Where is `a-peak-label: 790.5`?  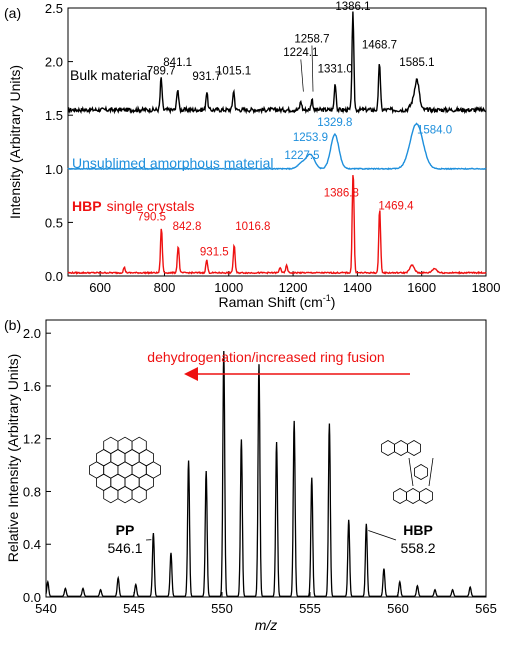 a-peak-label: 790.5 is located at coordinates (151, 217).